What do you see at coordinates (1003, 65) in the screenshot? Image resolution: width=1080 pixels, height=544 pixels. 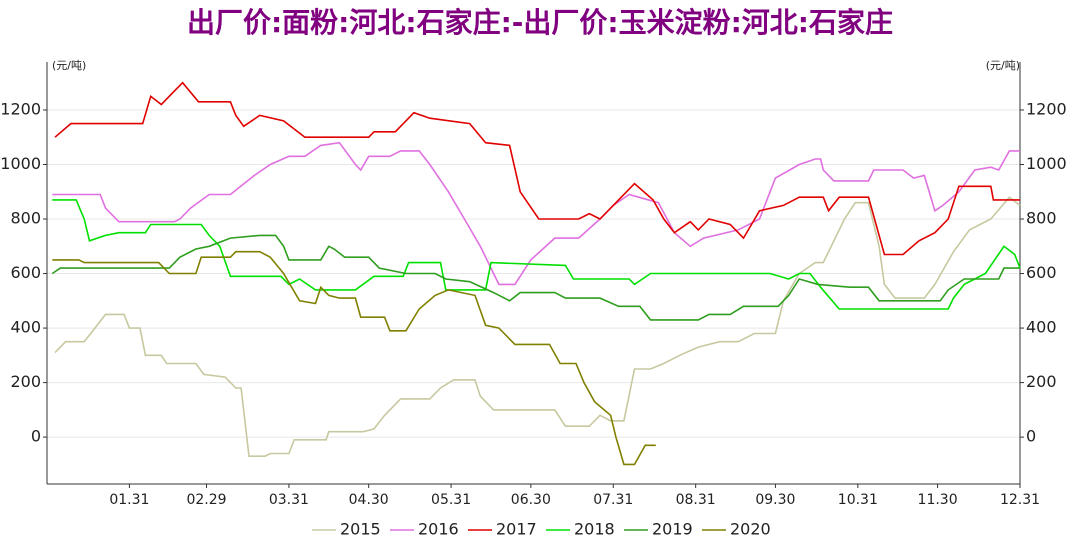 I see `y2-axis-unit: (元/吨)` at bounding box center [1003, 65].